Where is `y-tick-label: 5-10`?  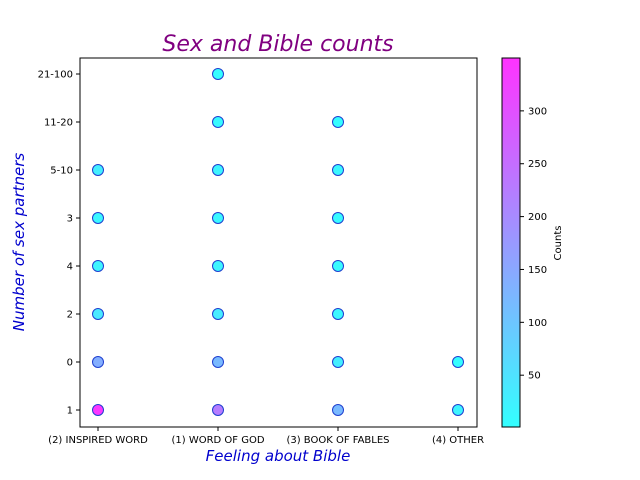 y-tick-label: 5-10 is located at coordinates (61, 171).